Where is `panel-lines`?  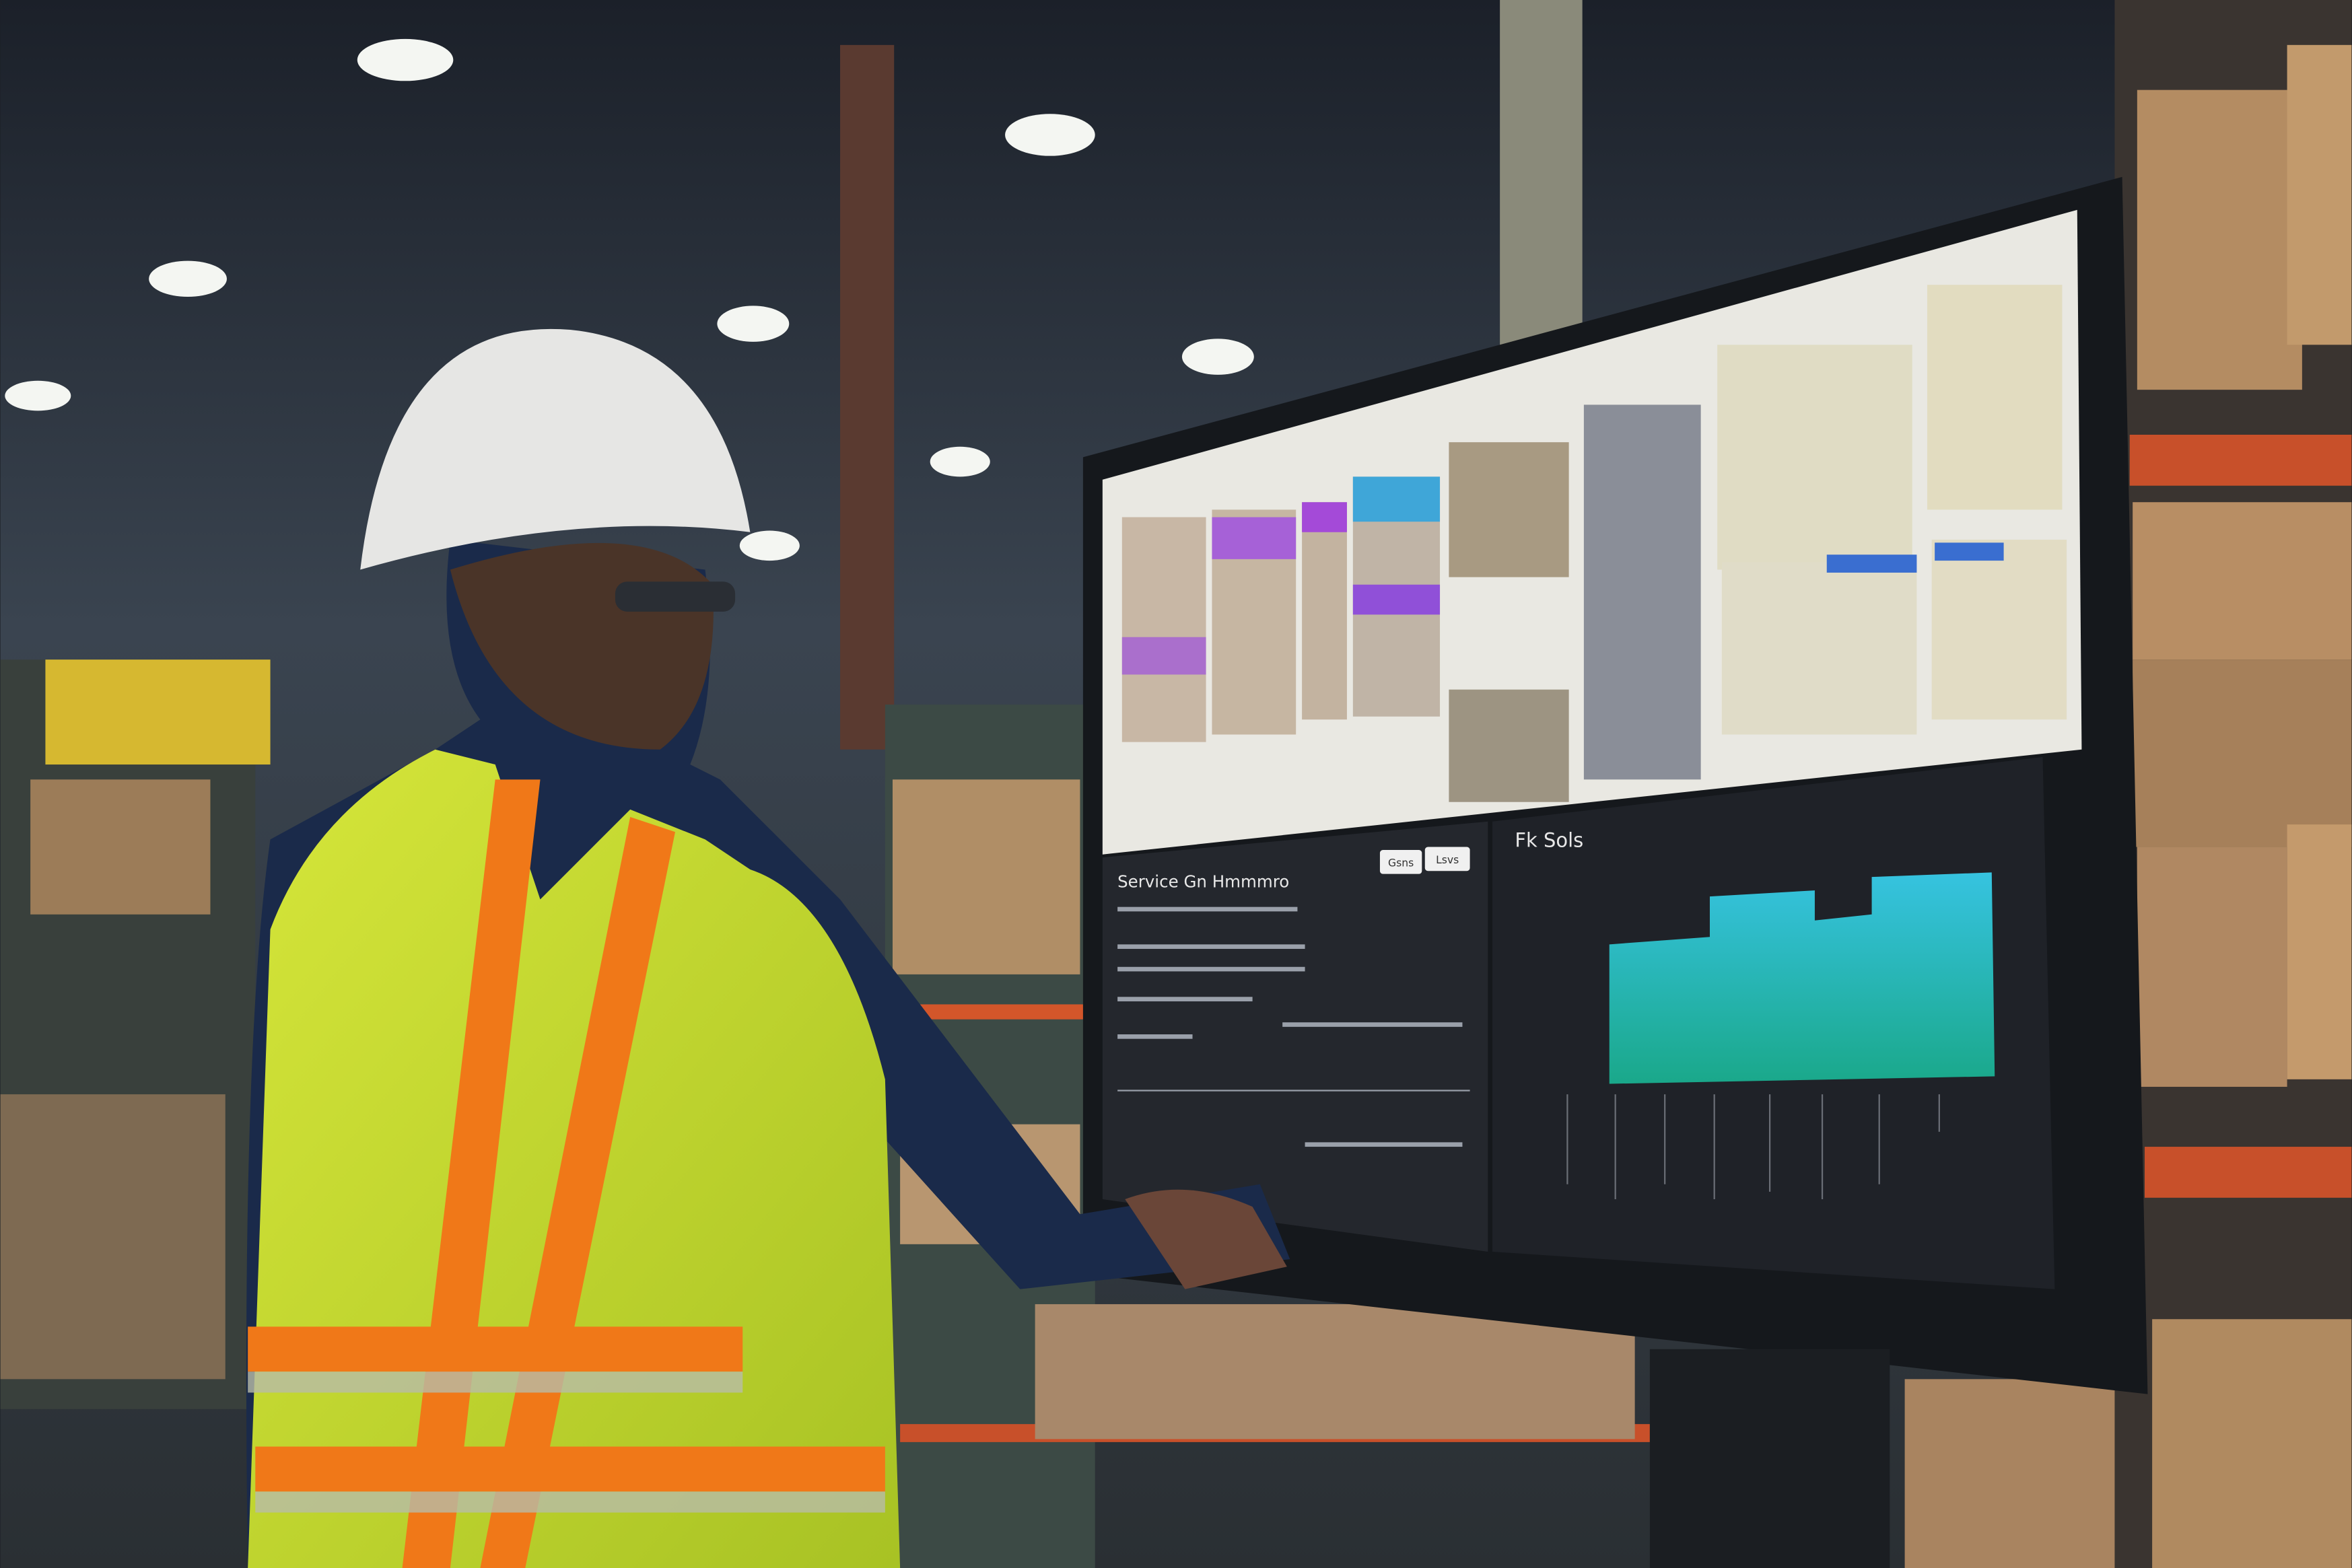
panel-lines is located at coordinates (1293, 1026).